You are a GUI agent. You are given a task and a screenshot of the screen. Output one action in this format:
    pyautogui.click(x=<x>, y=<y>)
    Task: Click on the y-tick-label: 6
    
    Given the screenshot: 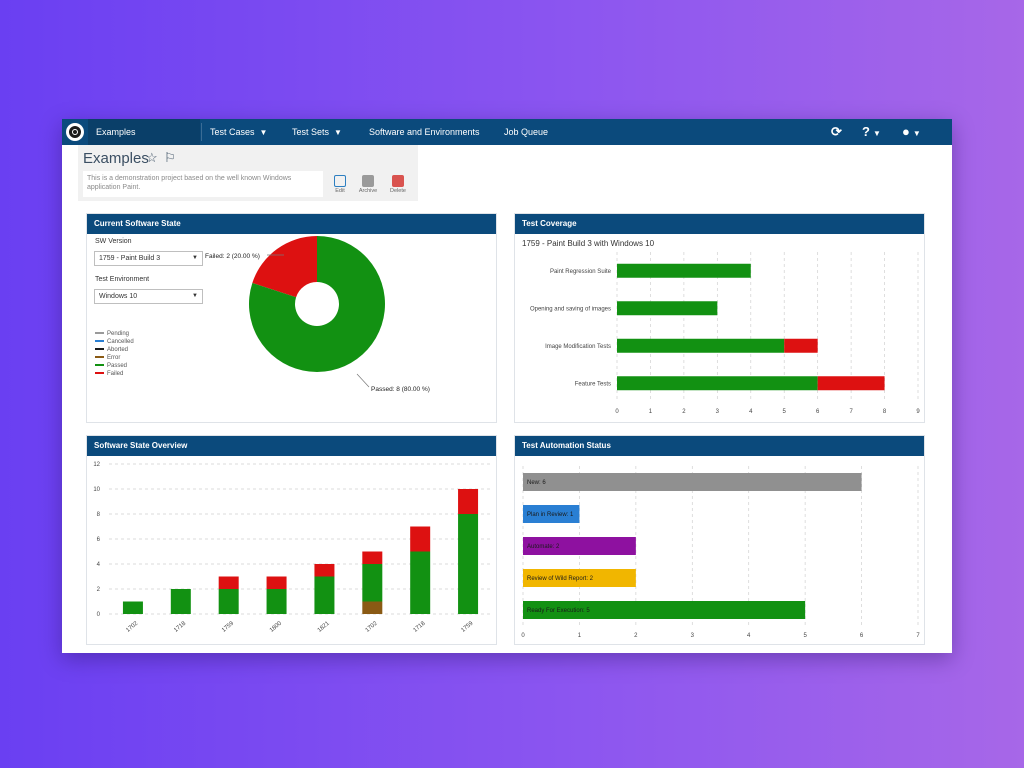 What is the action you would take?
    pyautogui.click(x=99, y=540)
    